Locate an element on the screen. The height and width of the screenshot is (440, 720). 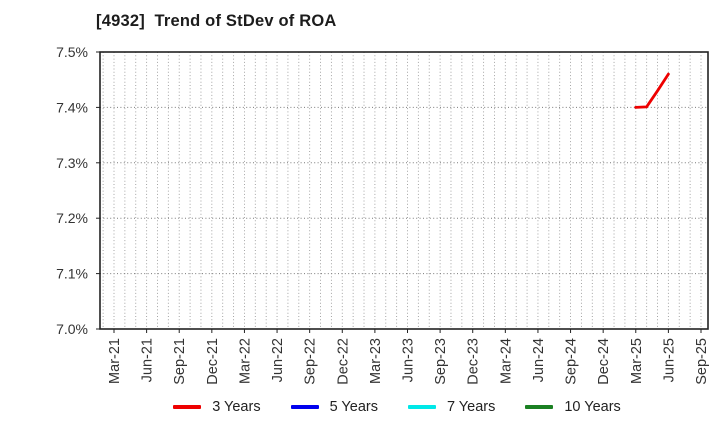
x-tick-label: Jun-24 is located at coordinates (539, 360).